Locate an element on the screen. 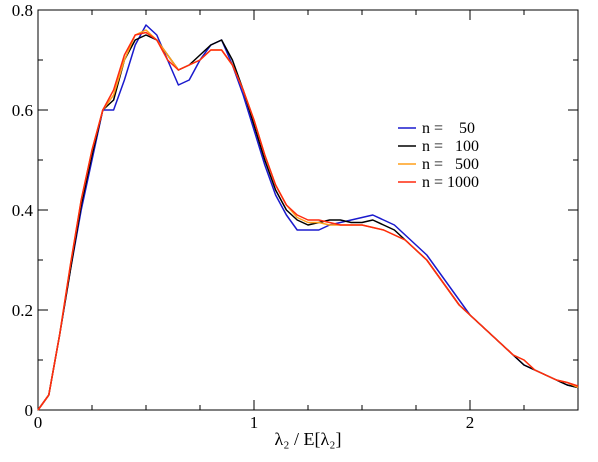 The height and width of the screenshot is (462, 598). x-tick-label: 1 is located at coordinates (254, 422).